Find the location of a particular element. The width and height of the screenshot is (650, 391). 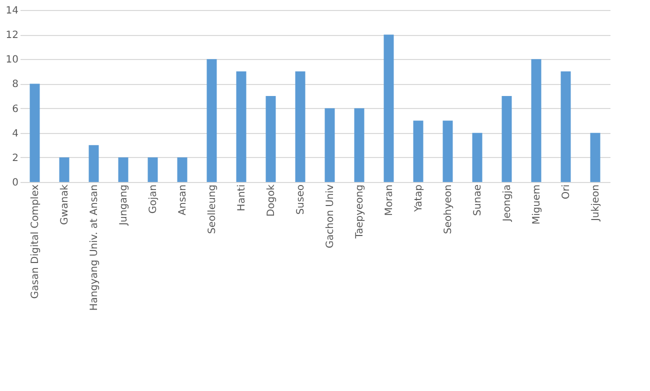

x-tick-label: Seolleung is located at coordinates (212, 209).